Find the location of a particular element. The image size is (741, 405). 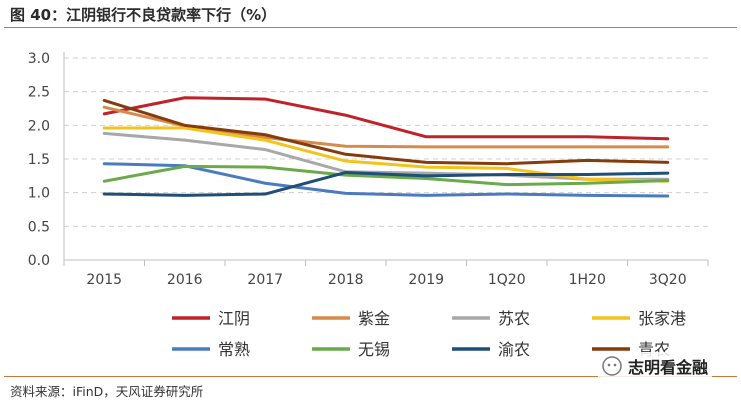

legend-label: 常熟 is located at coordinates (234, 349).